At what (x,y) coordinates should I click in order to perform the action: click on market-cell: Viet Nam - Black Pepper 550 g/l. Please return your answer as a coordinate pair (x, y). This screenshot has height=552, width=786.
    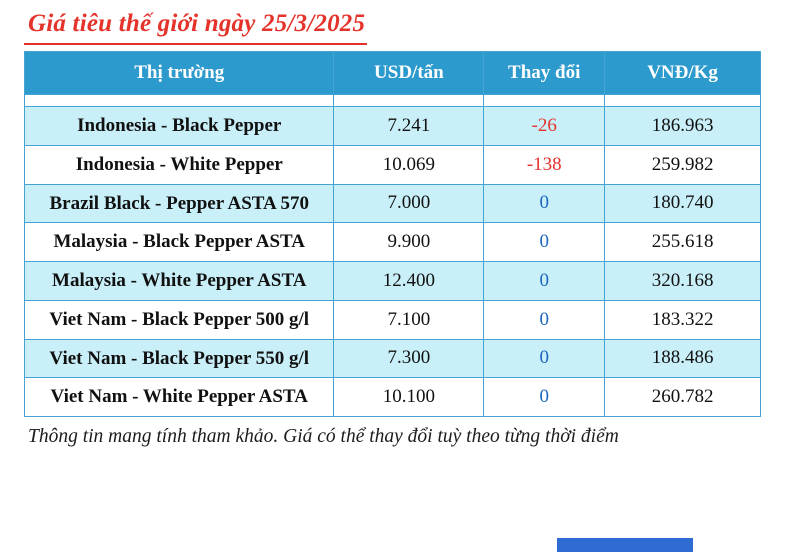
    Looking at the image, I should click on (179, 358).